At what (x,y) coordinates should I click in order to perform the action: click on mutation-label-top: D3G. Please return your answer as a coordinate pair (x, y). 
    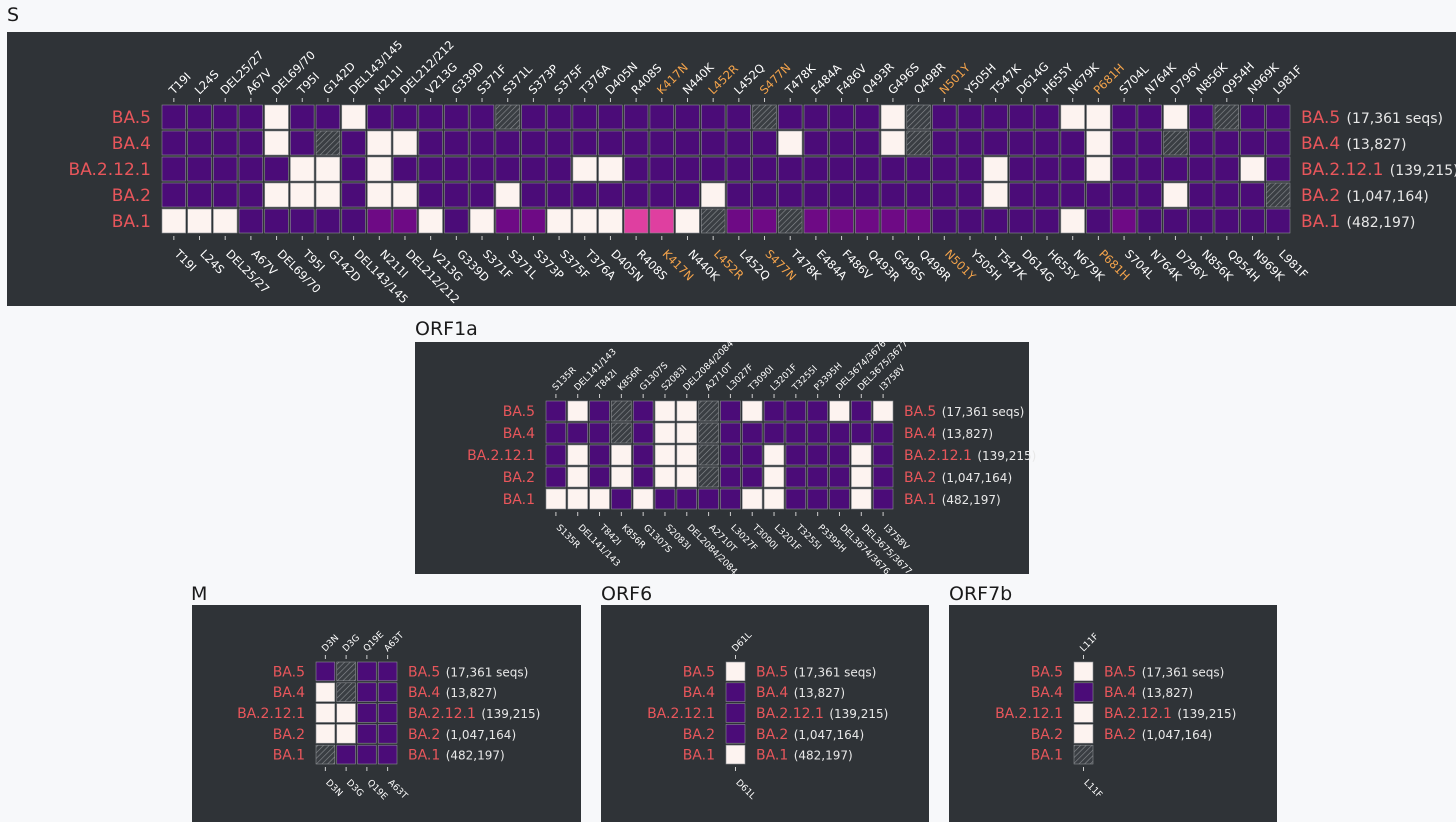
    Looking at the image, I should click on (351, 643).